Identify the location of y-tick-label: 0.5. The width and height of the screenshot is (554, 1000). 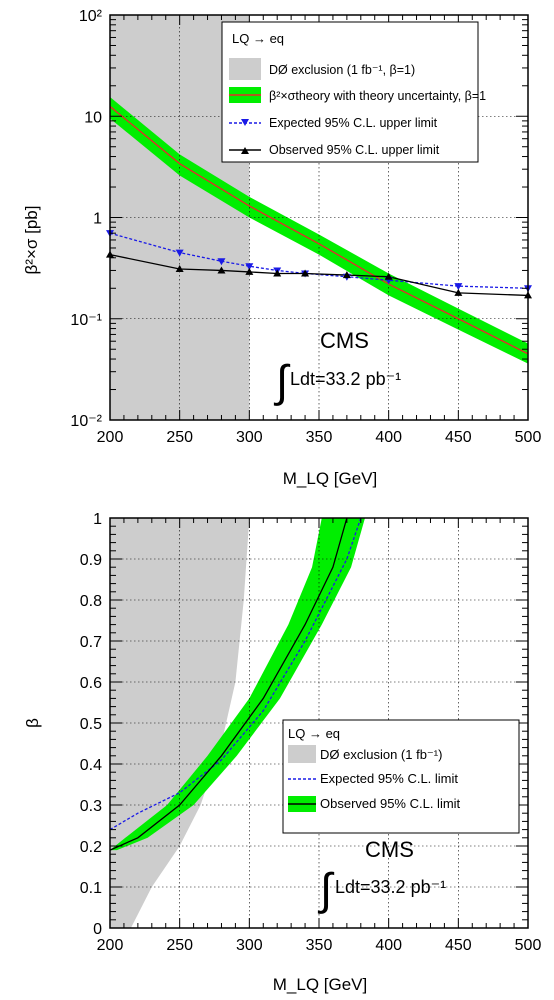
(91, 724).